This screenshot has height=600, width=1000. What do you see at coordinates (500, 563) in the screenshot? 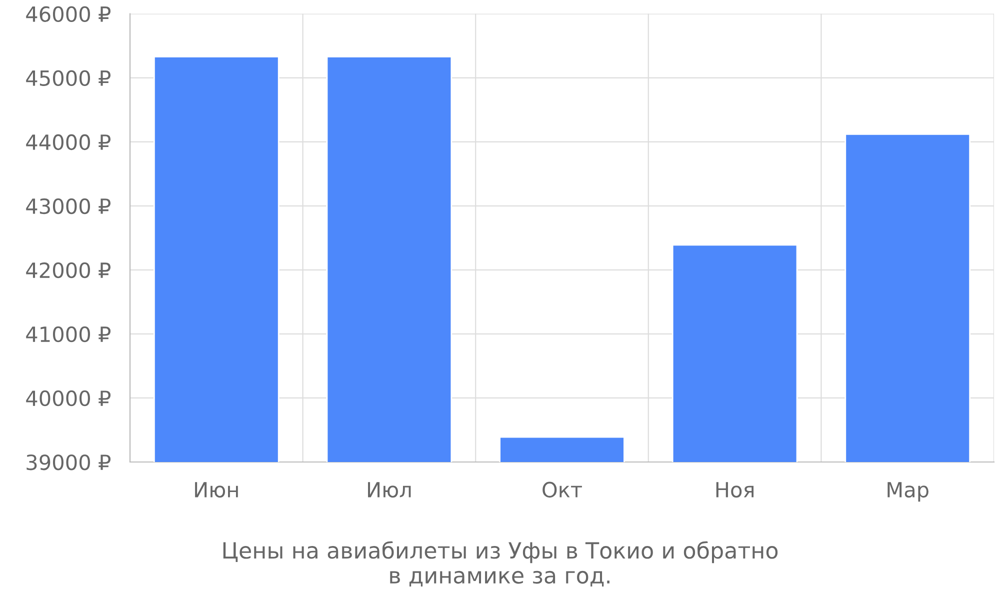
I see `text: Цены на авиабилеты из Уфы в Токио и обратно в динамике за год.` at bounding box center [500, 563].